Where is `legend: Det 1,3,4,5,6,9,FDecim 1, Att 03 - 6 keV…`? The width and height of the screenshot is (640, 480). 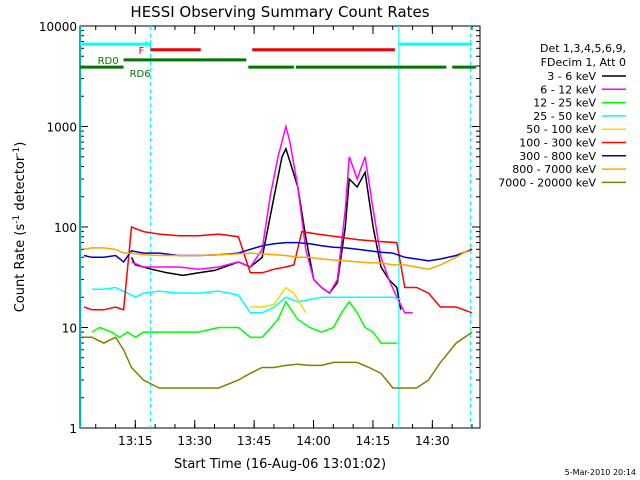 legend: Det 1,3,4,5,6,9,FDecim 1, Att 03 - 6 keV… is located at coordinates (562, 115).